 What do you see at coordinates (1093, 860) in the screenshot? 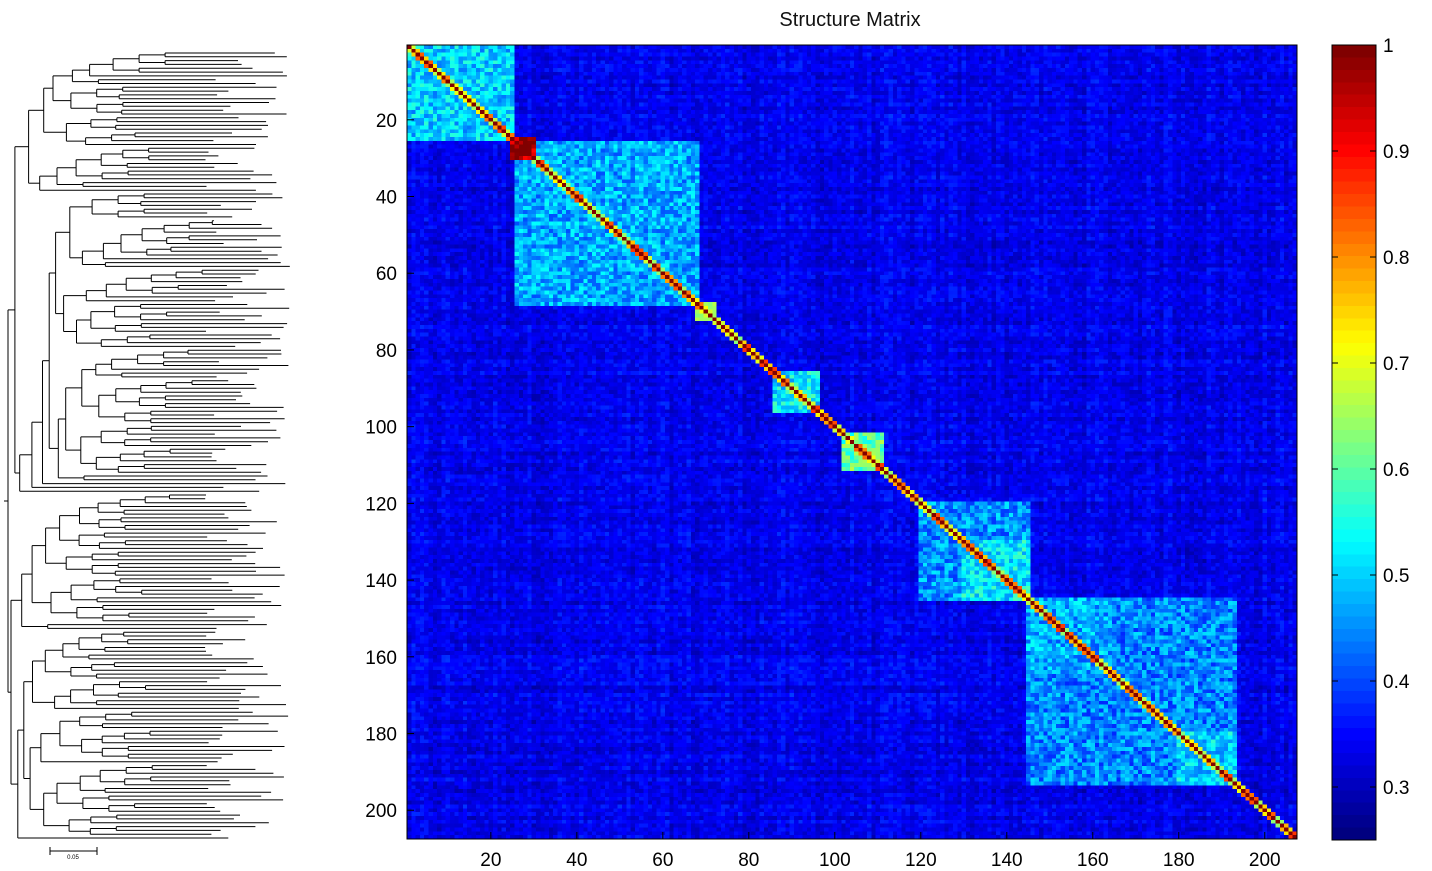
I see `x-tick-label: 160` at bounding box center [1093, 860].